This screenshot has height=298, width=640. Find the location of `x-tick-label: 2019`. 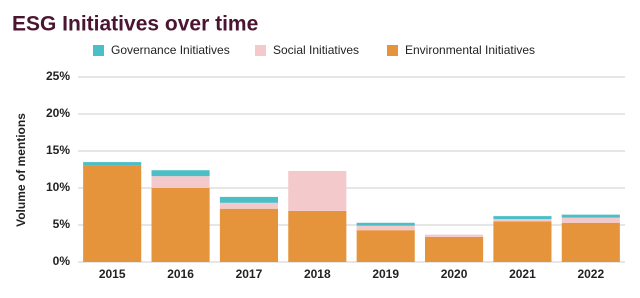

x-tick-label: 2019 is located at coordinates (385, 274).